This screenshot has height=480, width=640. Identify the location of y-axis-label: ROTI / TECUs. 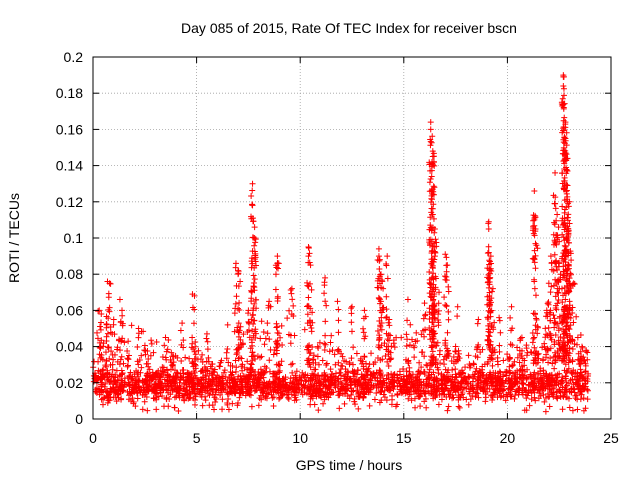
(14, 238).